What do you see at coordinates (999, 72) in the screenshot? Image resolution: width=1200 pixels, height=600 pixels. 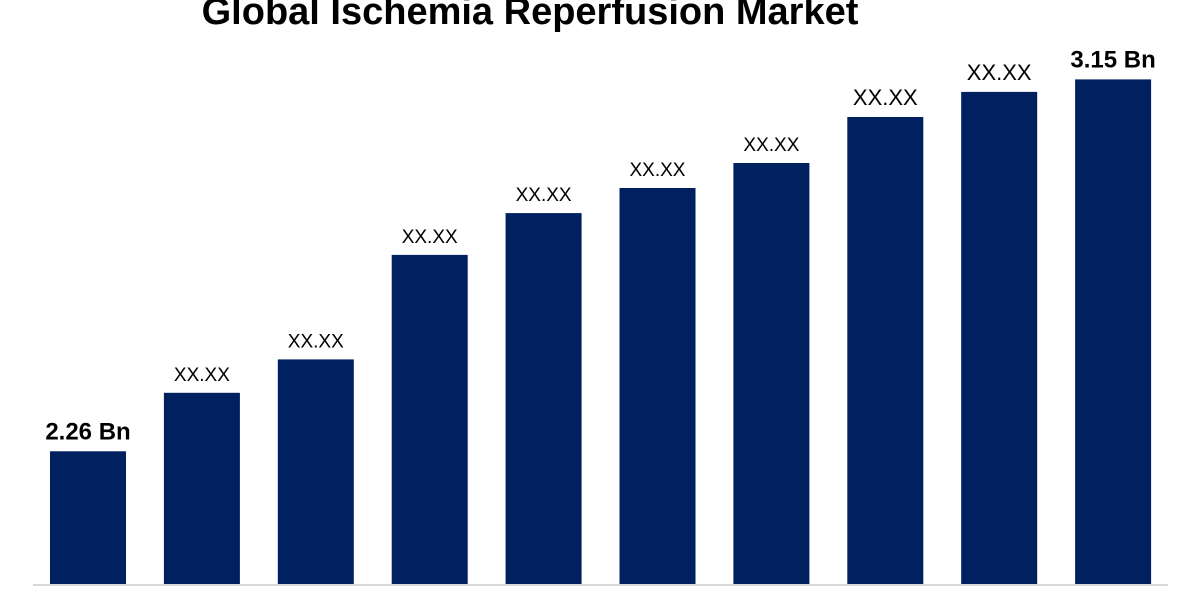 I see `data-label-9: XX.XX` at bounding box center [999, 72].